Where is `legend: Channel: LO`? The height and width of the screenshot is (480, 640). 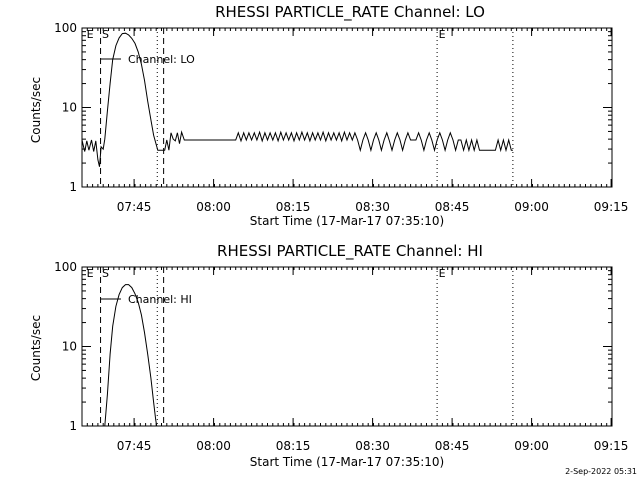 legend: Channel: LO is located at coordinates (148, 59).